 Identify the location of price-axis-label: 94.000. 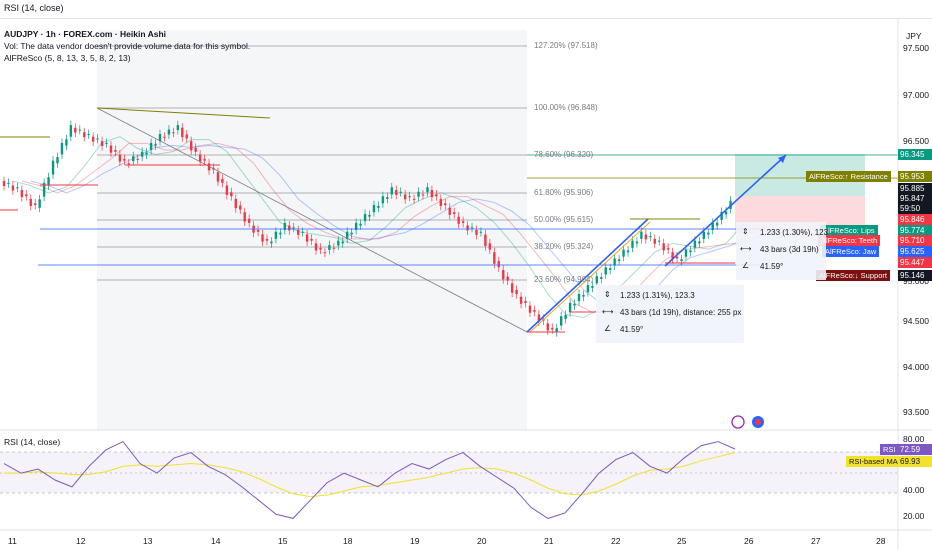
(916, 367).